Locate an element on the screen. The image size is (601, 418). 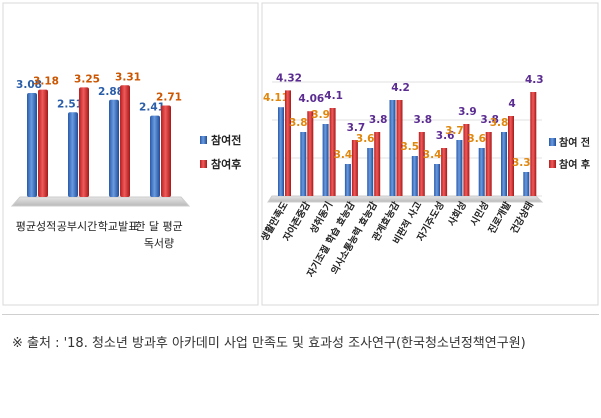
data-label: 2.88 is located at coordinates (111, 92).